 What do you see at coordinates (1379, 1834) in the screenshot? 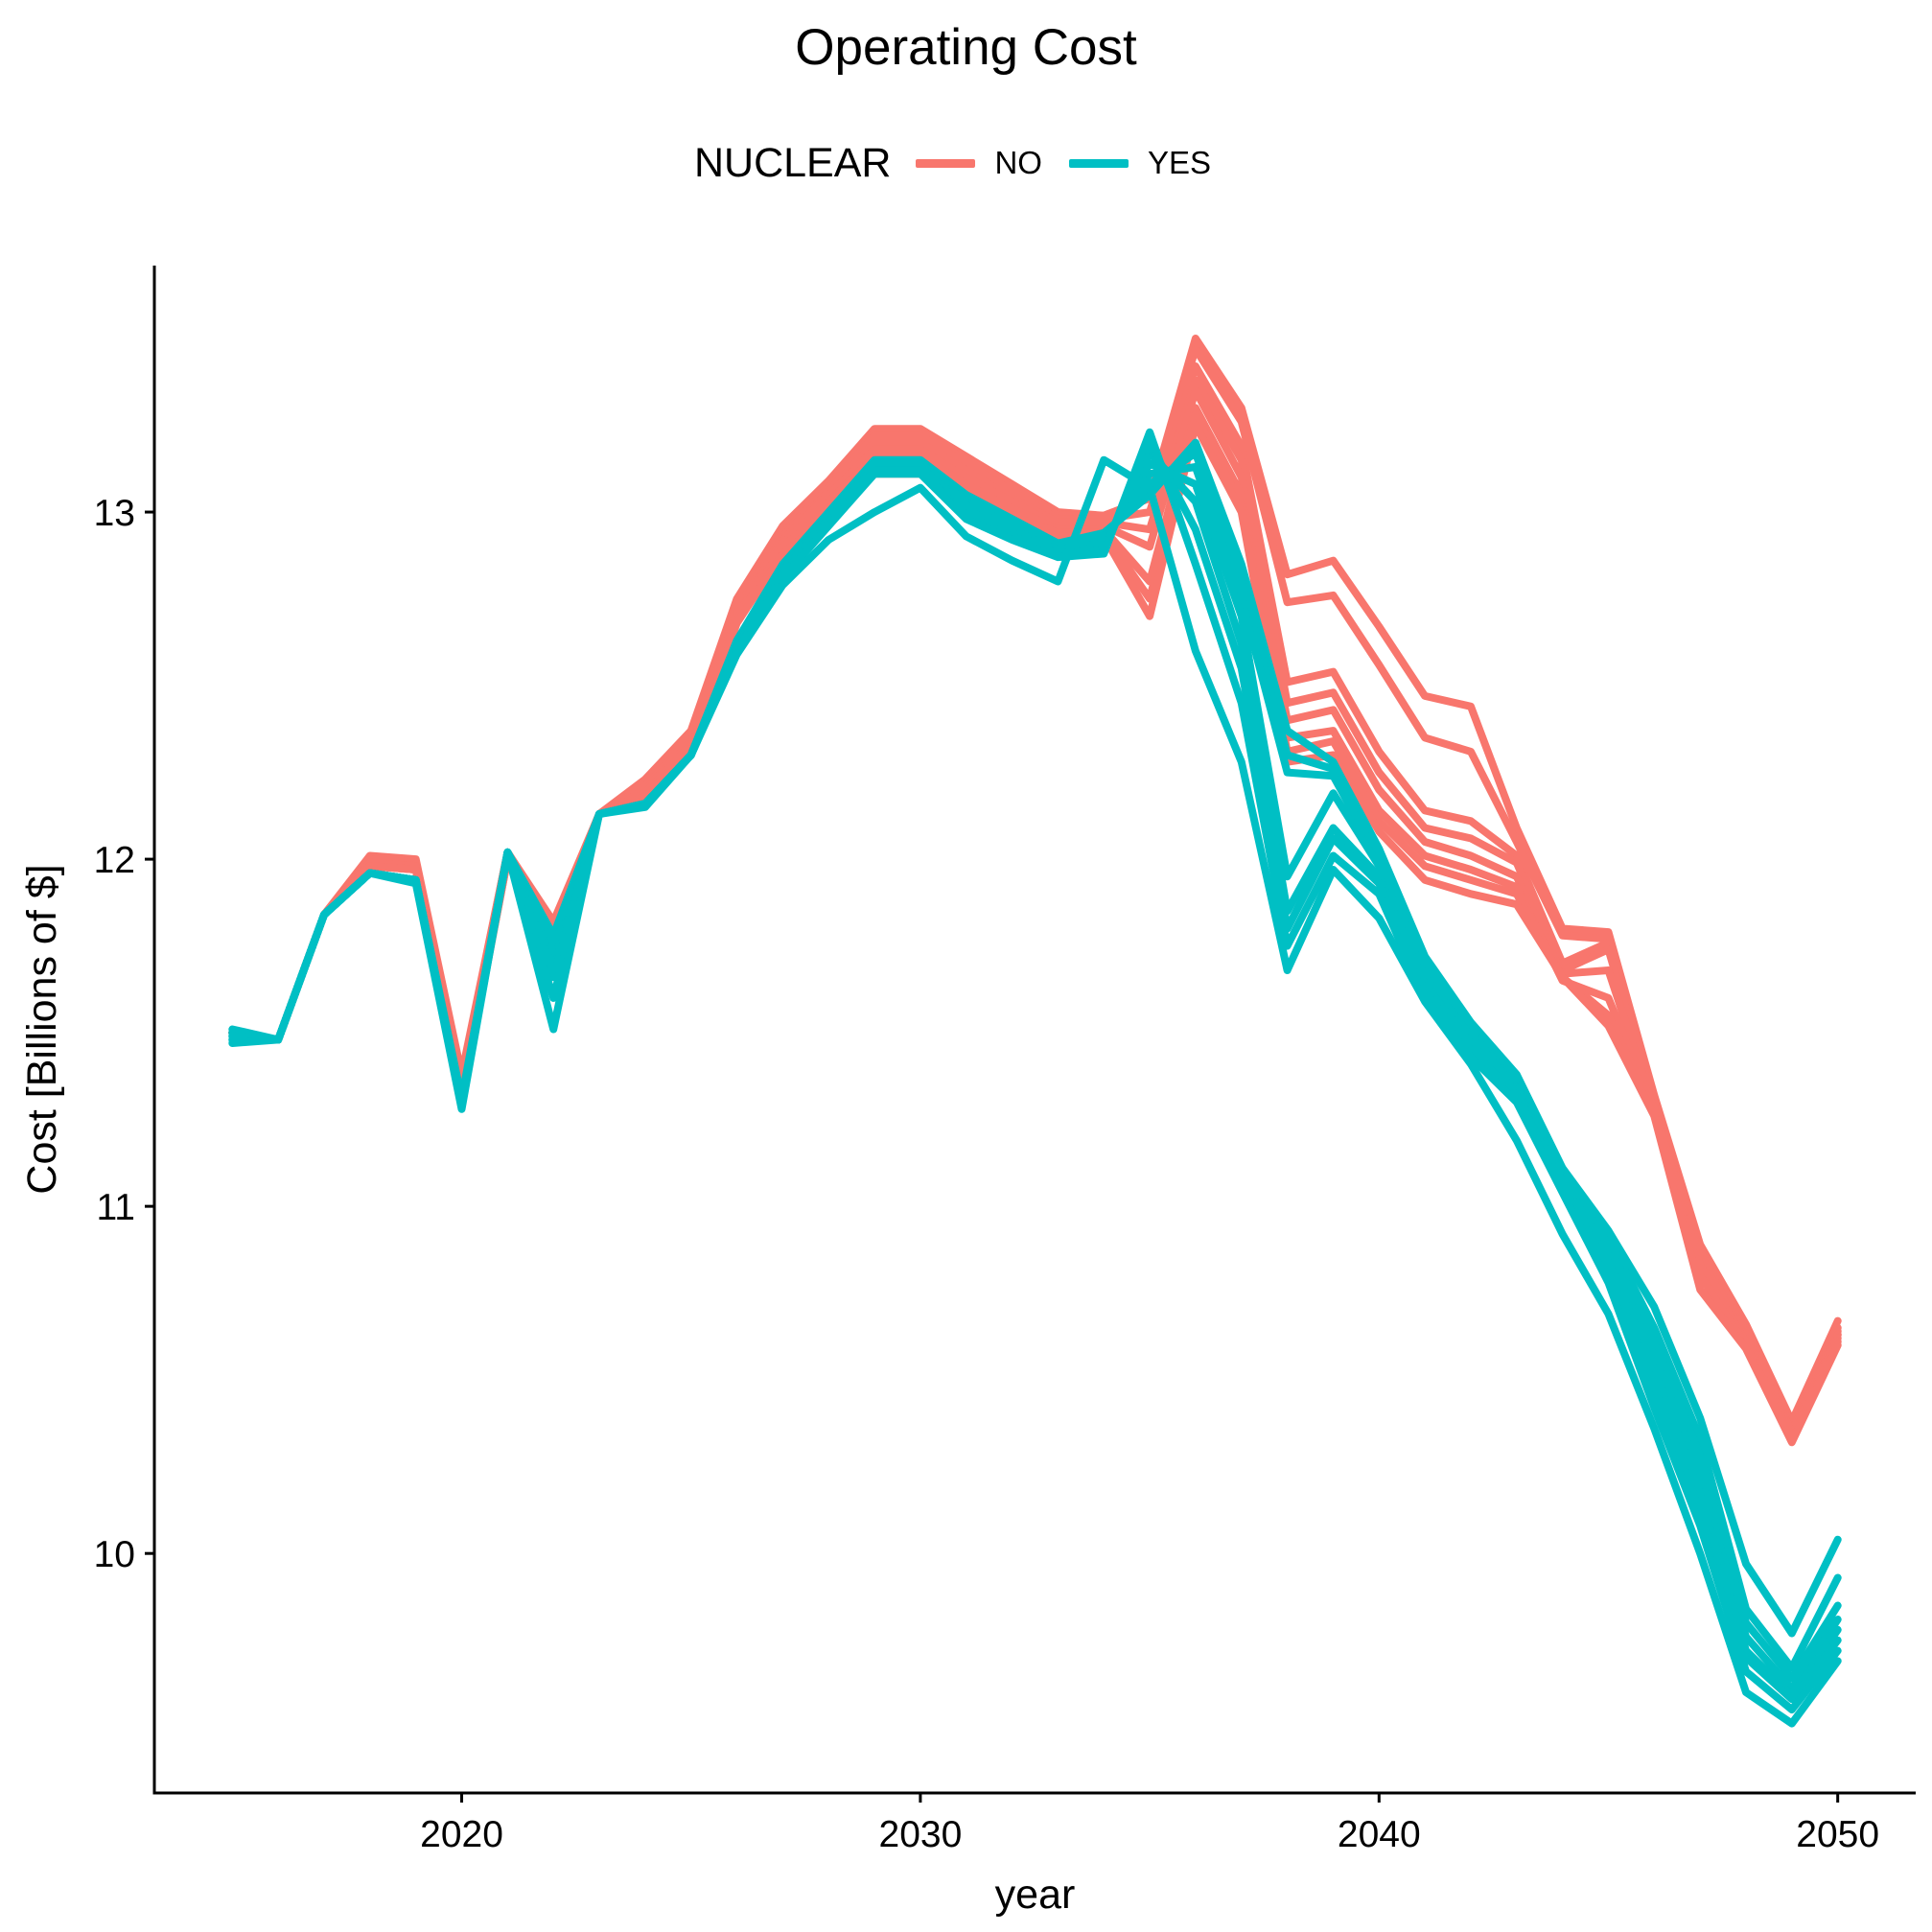
I see `x-tick-label: 2040` at bounding box center [1379, 1834].